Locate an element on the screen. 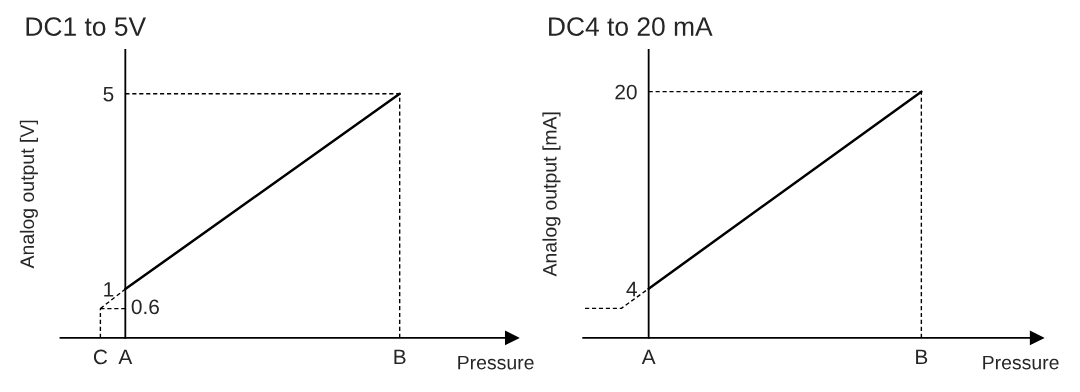 Image resolution: width=1080 pixels, height=392 pixels. y-axis-title: Analog output [mA] is located at coordinates (551, 194).